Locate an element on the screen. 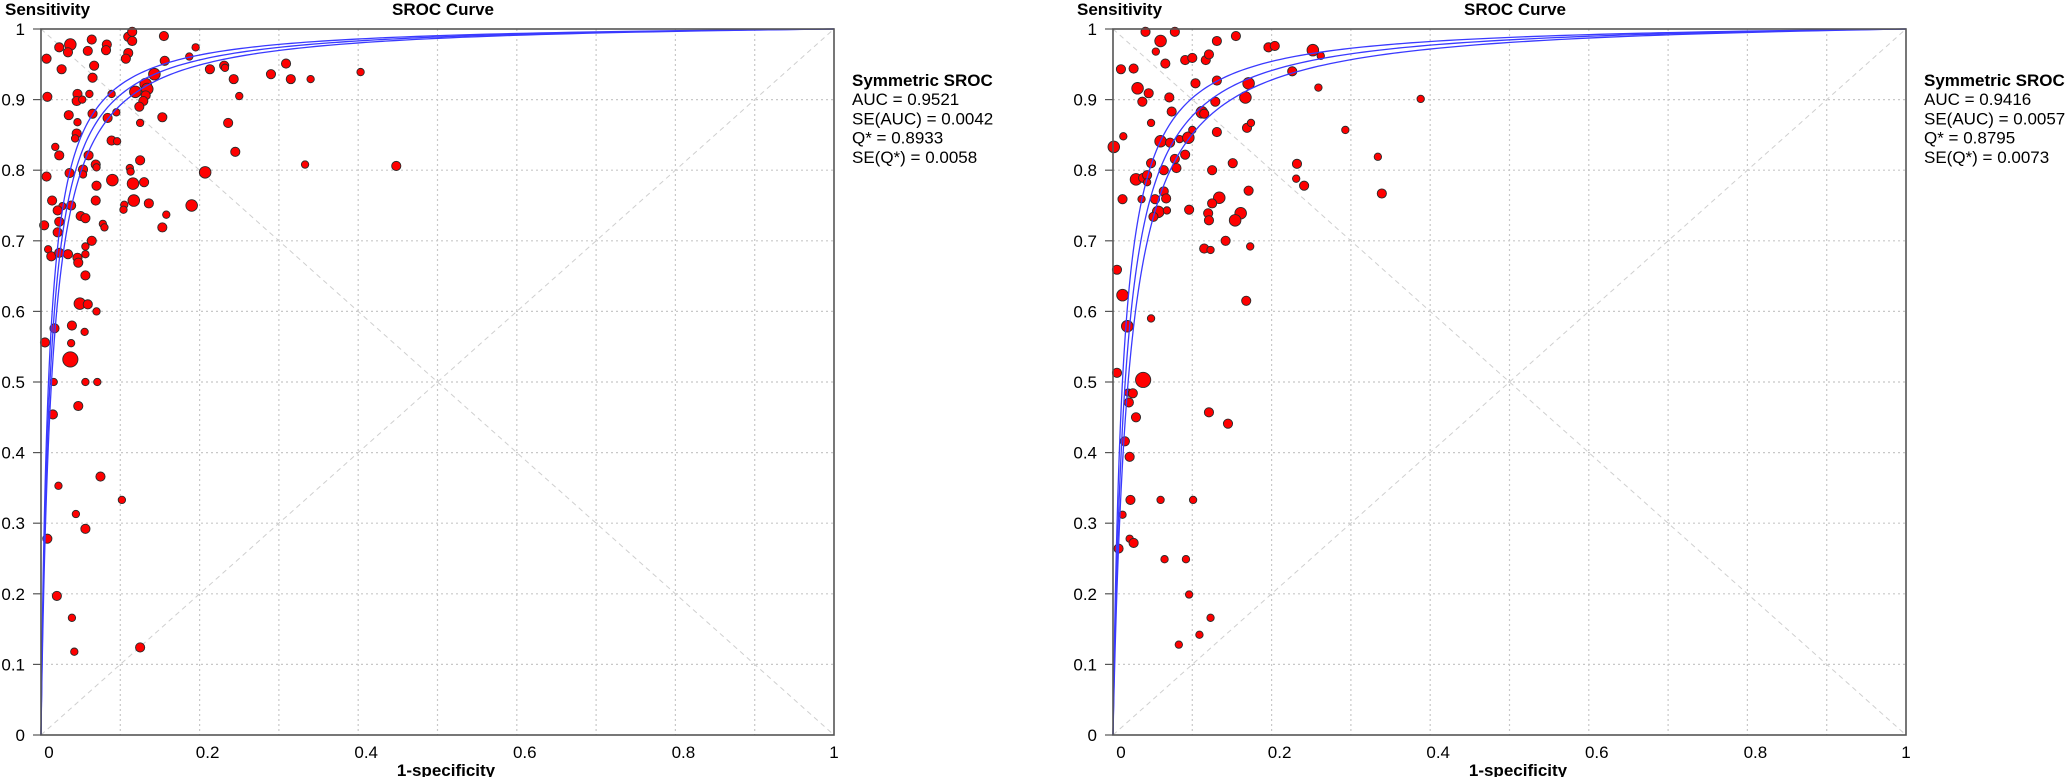 The width and height of the screenshot is (2067, 777). x-tick-label: 0.4 is located at coordinates (366, 752).